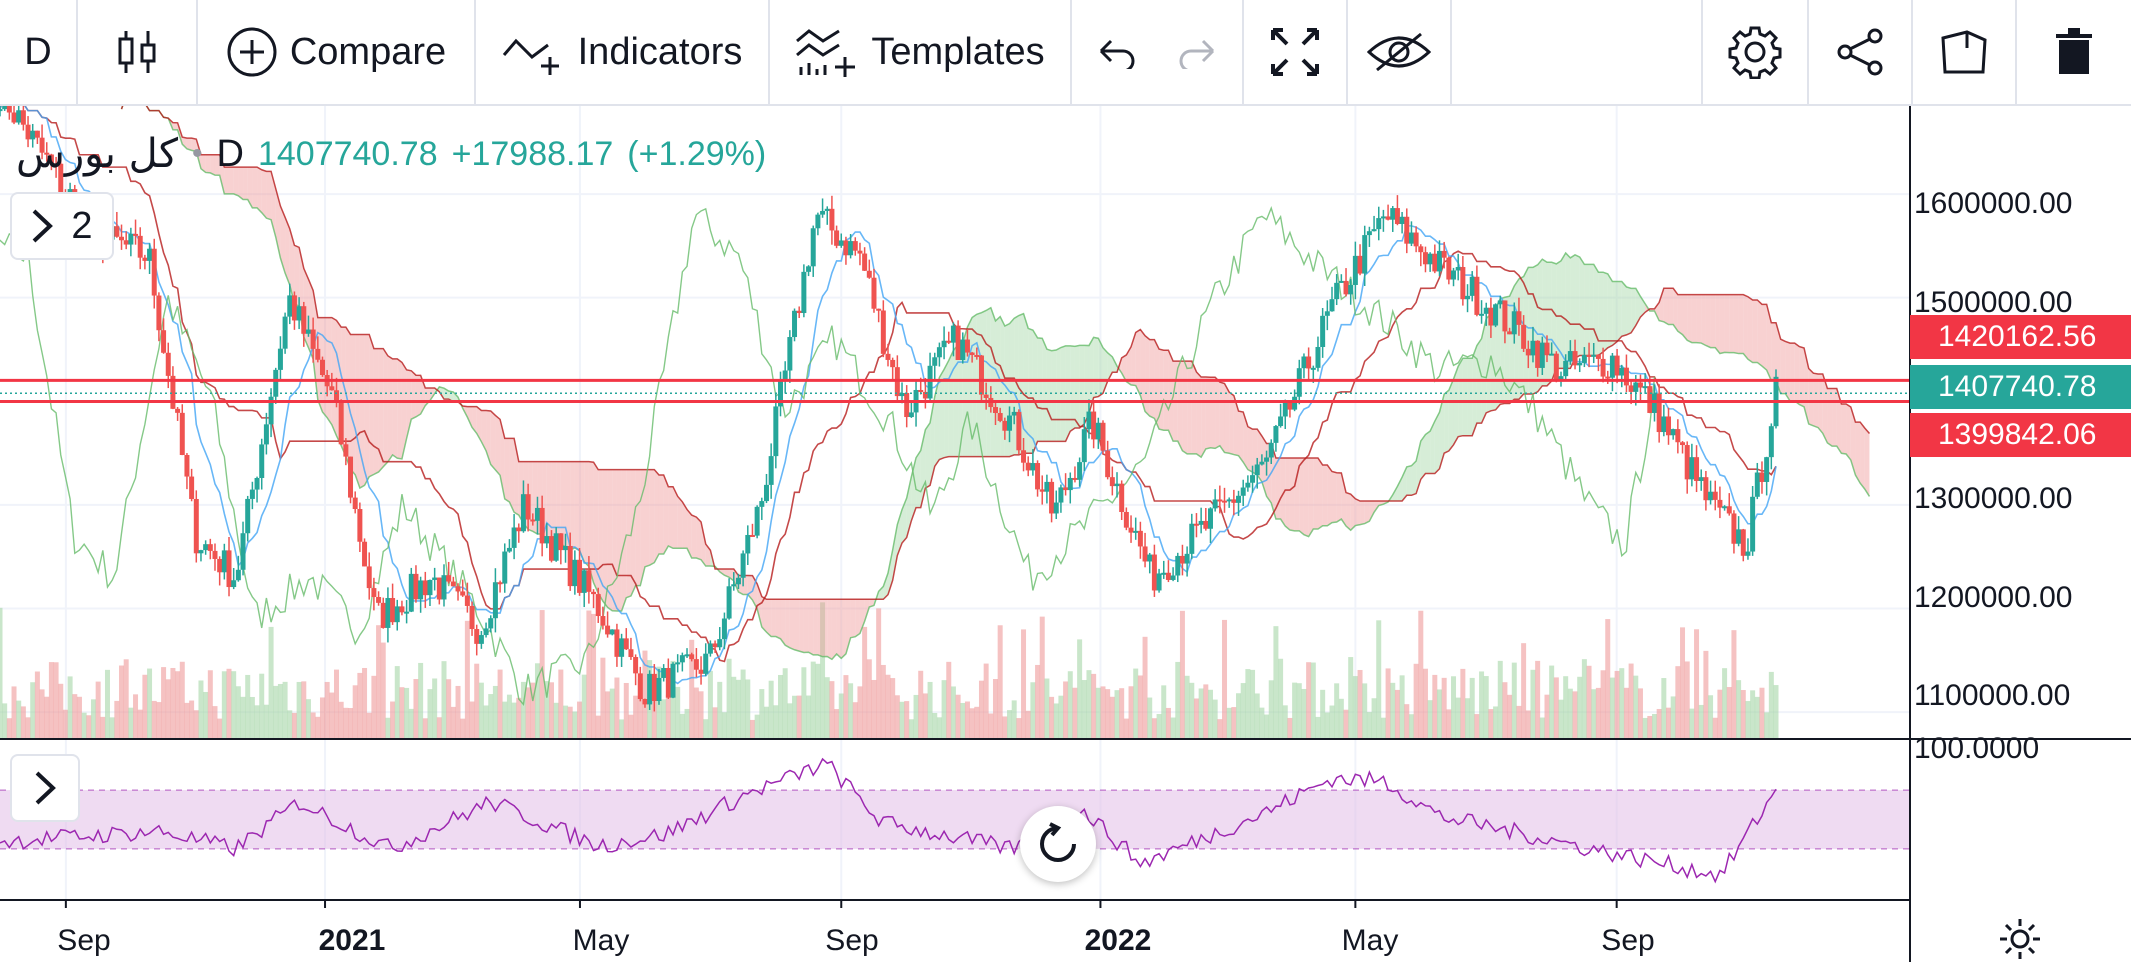 The height and width of the screenshot is (962, 2131). What do you see at coordinates (1965, 52) in the screenshot?
I see `snapshot-button` at bounding box center [1965, 52].